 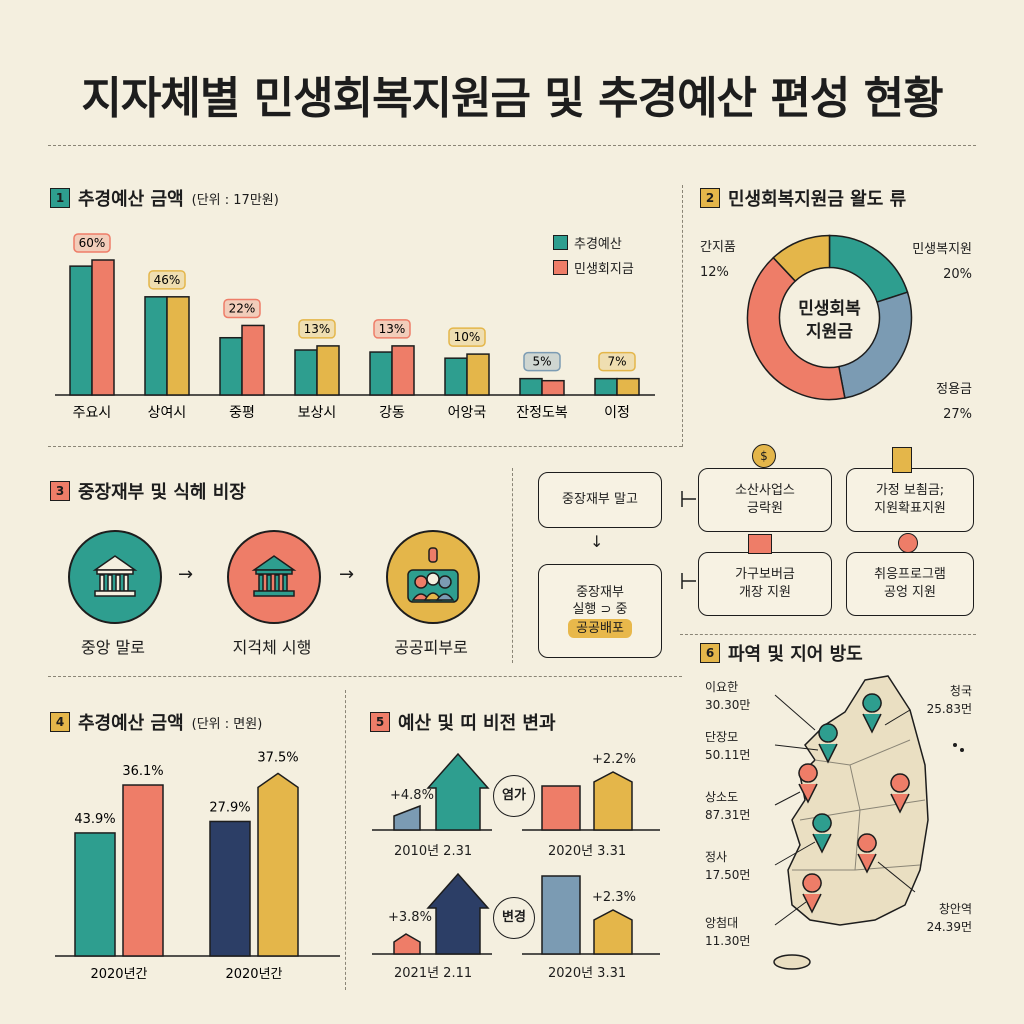 I want to click on flow-target-line: 지원확표지원, so click(x=910, y=508).